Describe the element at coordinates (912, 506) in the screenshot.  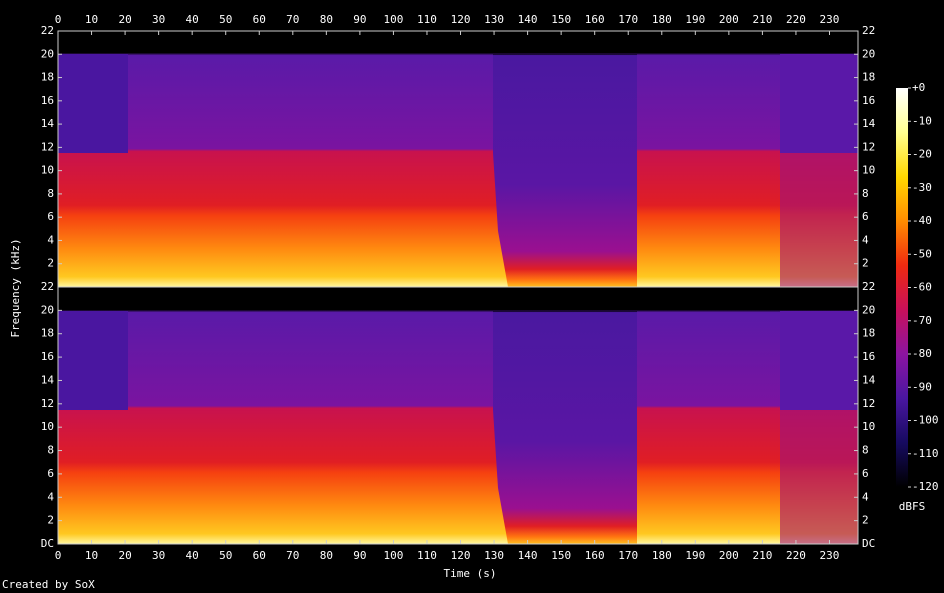
I see `colorbar-label: dBFS` at that location.